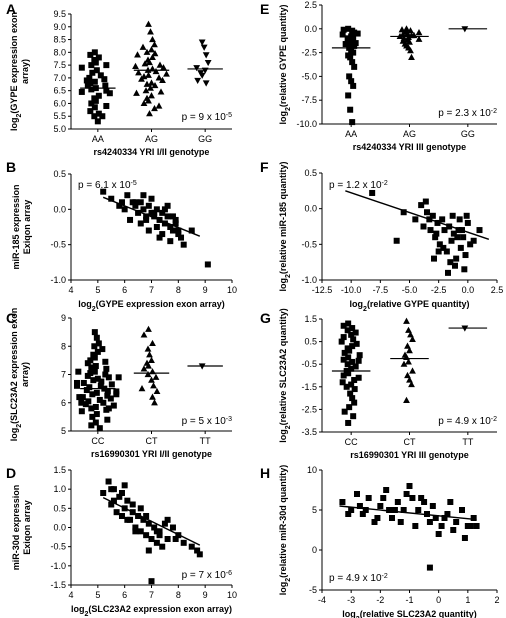 The width and height of the screenshot is (506, 618). Describe the element at coordinates (59, 103) in the screenshot. I see `y-tick-label: 6.0` at that location.